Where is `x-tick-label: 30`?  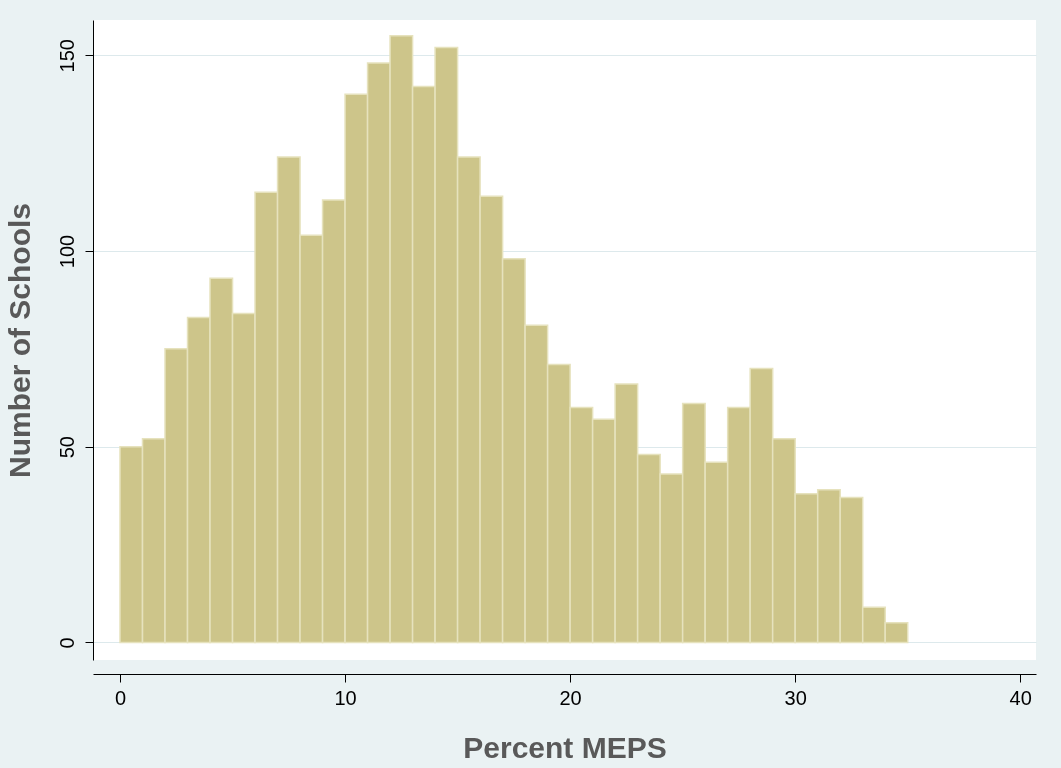 x-tick-label: 30 is located at coordinates (795, 697).